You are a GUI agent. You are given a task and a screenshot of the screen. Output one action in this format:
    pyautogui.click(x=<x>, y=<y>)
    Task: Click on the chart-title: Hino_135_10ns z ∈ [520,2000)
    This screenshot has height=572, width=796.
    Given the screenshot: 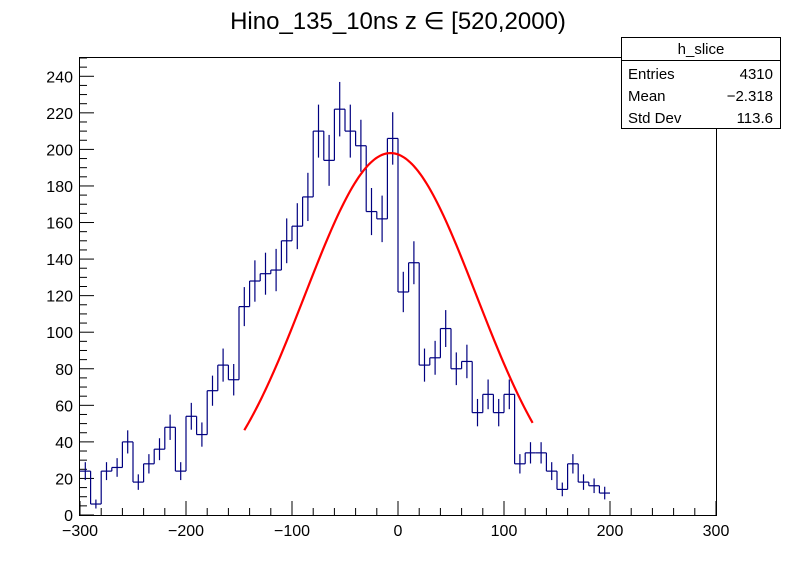 What is the action you would take?
    pyautogui.click(x=398, y=21)
    